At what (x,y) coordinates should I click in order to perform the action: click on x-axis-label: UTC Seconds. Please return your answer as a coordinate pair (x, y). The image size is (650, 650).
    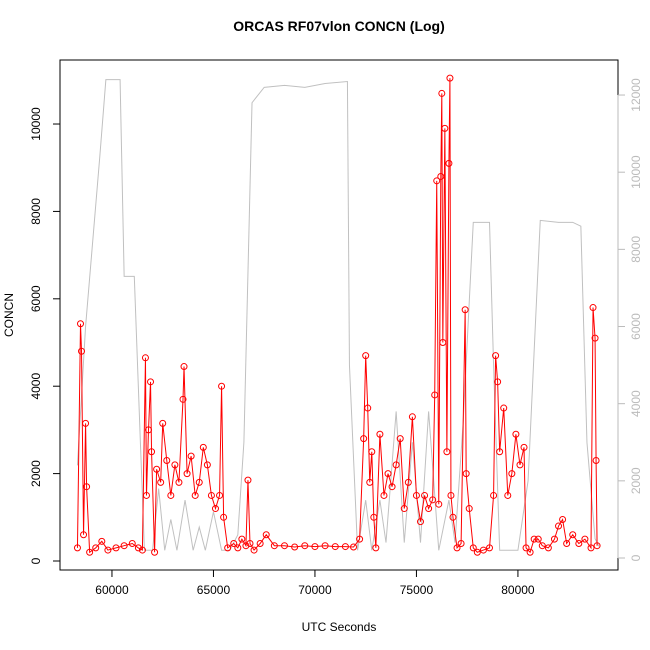
    Looking at the image, I should click on (339, 627).